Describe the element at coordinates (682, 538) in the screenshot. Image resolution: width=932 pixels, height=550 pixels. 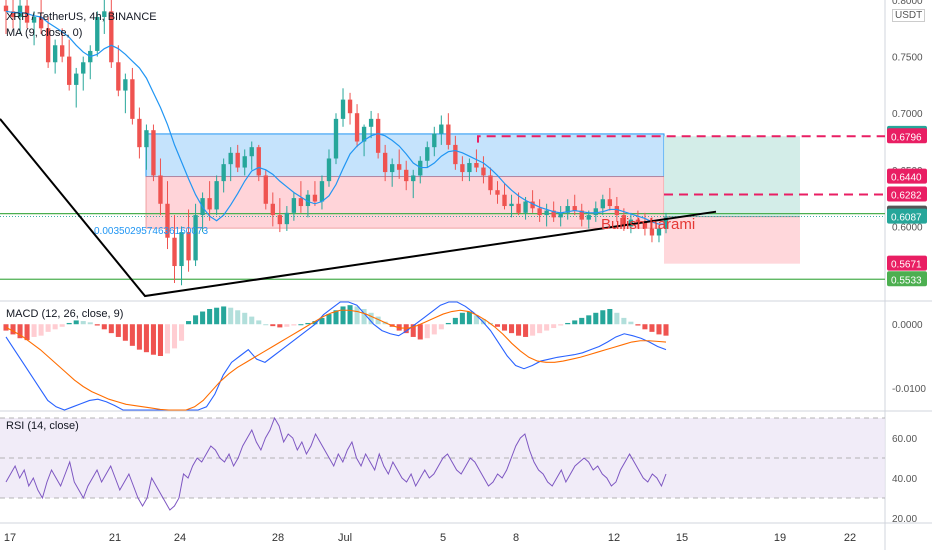
I see `time-tick-label: 15` at that location.